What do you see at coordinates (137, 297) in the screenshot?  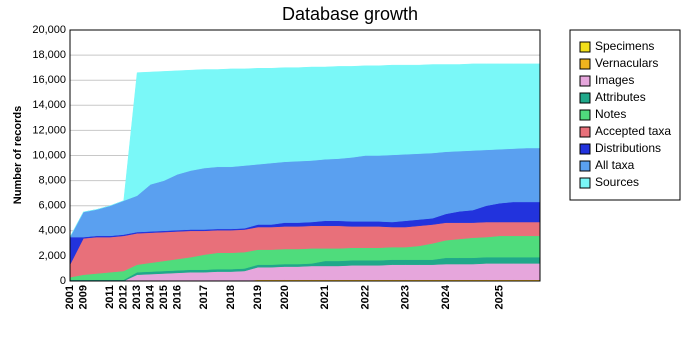 I see `x-tick-label: 2013` at bounding box center [137, 297].